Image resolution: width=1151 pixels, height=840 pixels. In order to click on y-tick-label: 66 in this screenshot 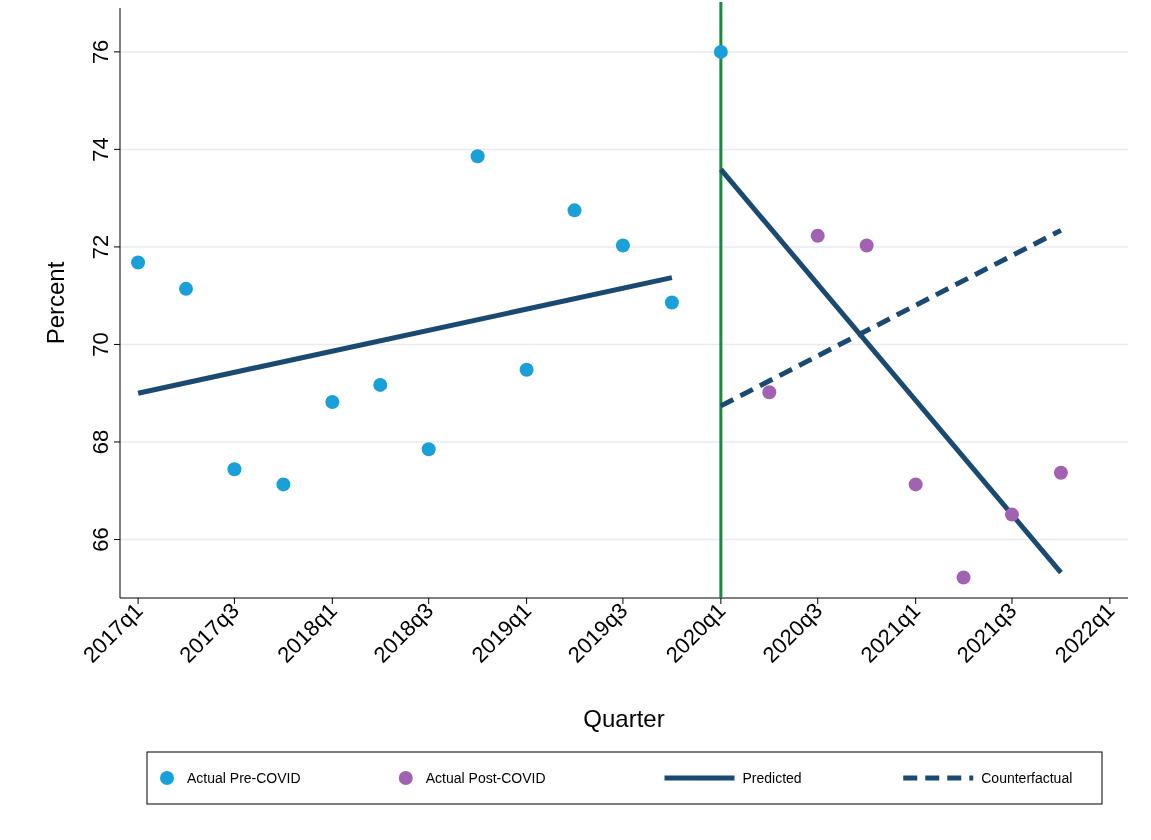, I will do `click(100, 539)`.